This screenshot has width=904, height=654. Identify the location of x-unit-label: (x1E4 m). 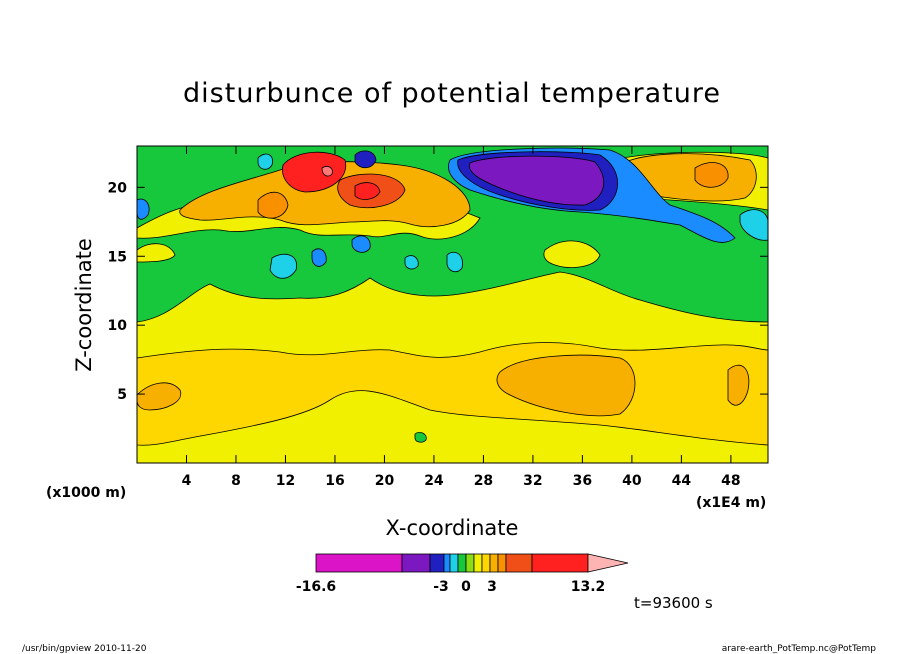
(731, 503).